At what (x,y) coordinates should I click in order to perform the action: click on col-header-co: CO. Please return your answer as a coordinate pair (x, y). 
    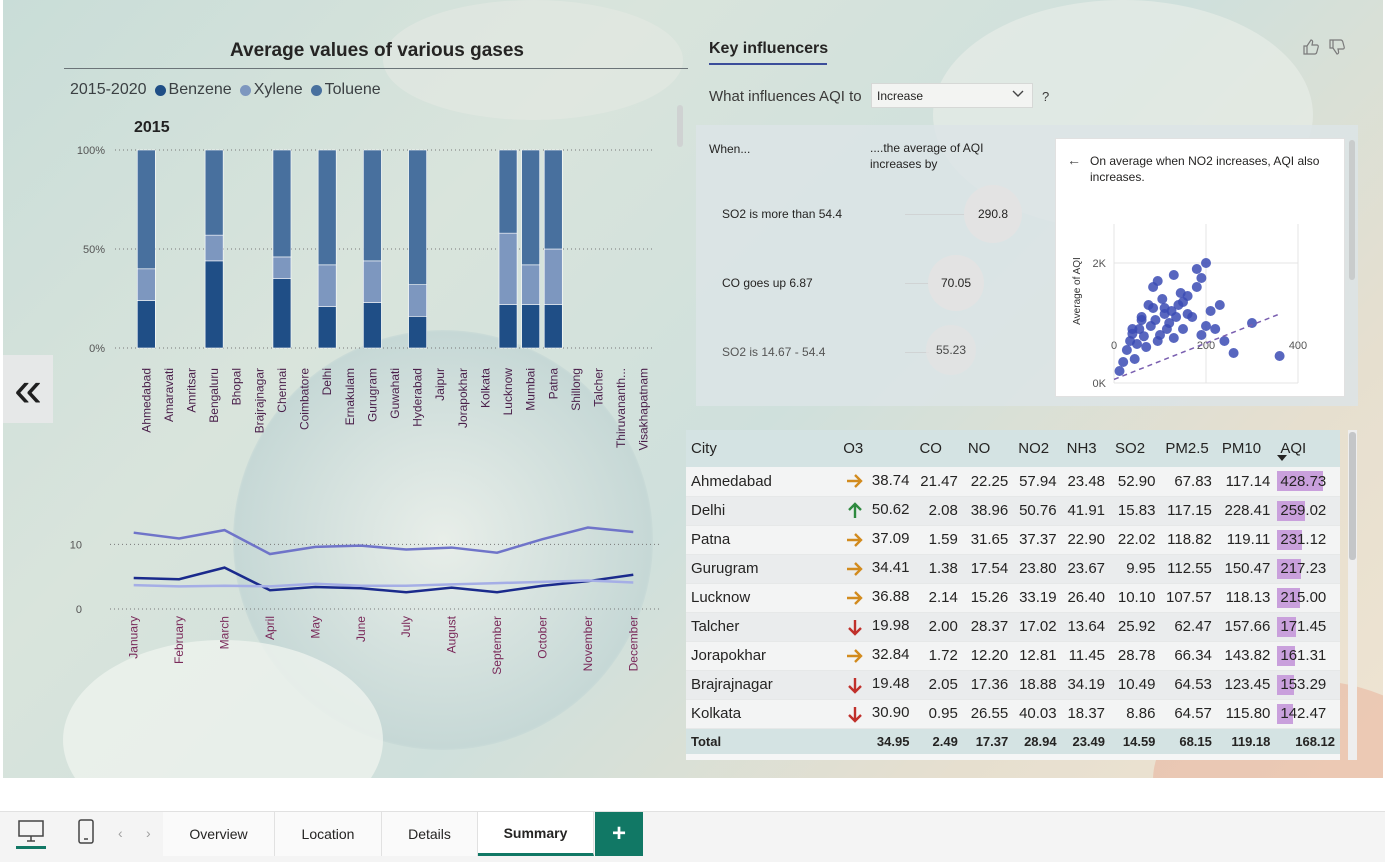
    Looking at the image, I should click on (930, 448).